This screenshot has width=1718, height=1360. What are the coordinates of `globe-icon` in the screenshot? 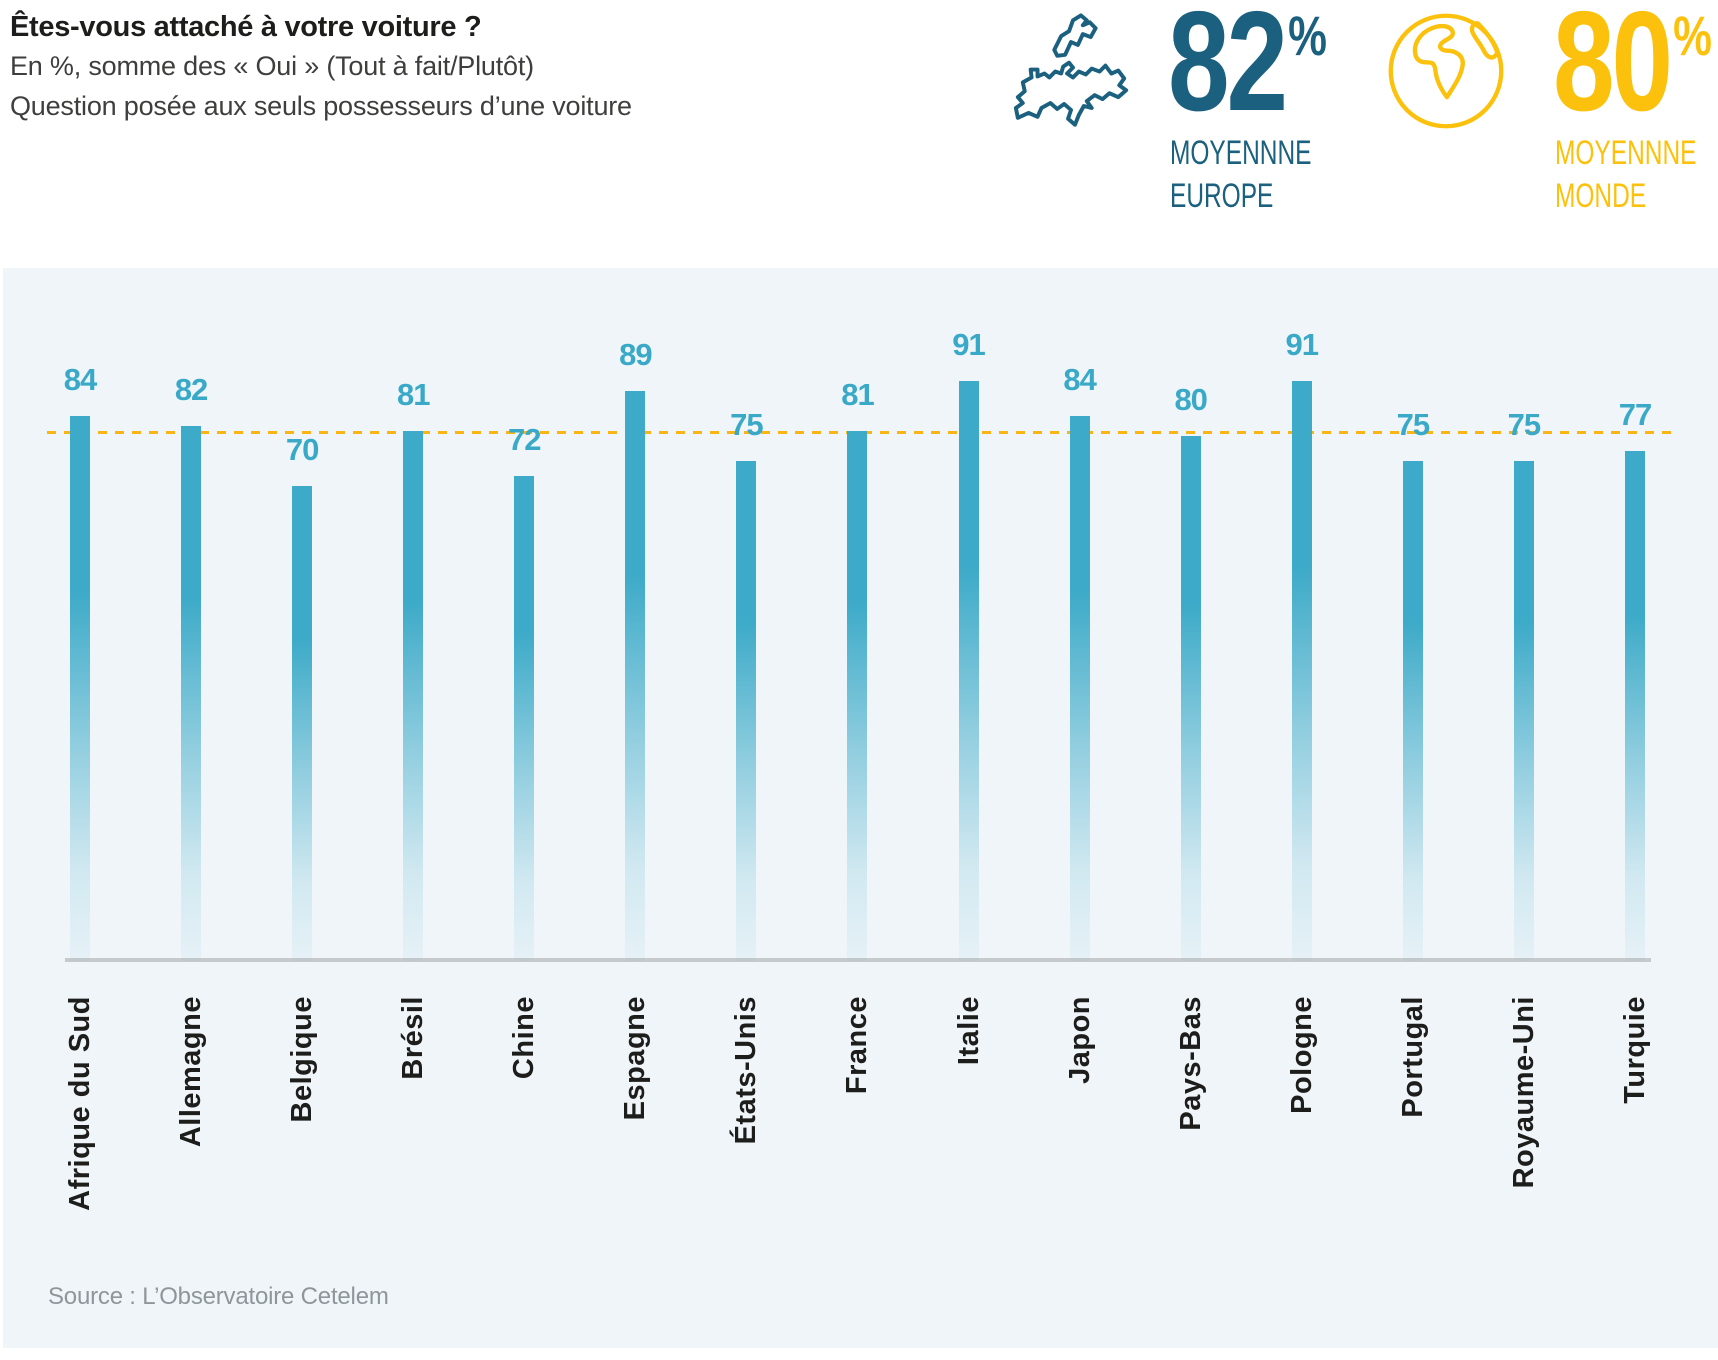 It's located at (1446, 73).